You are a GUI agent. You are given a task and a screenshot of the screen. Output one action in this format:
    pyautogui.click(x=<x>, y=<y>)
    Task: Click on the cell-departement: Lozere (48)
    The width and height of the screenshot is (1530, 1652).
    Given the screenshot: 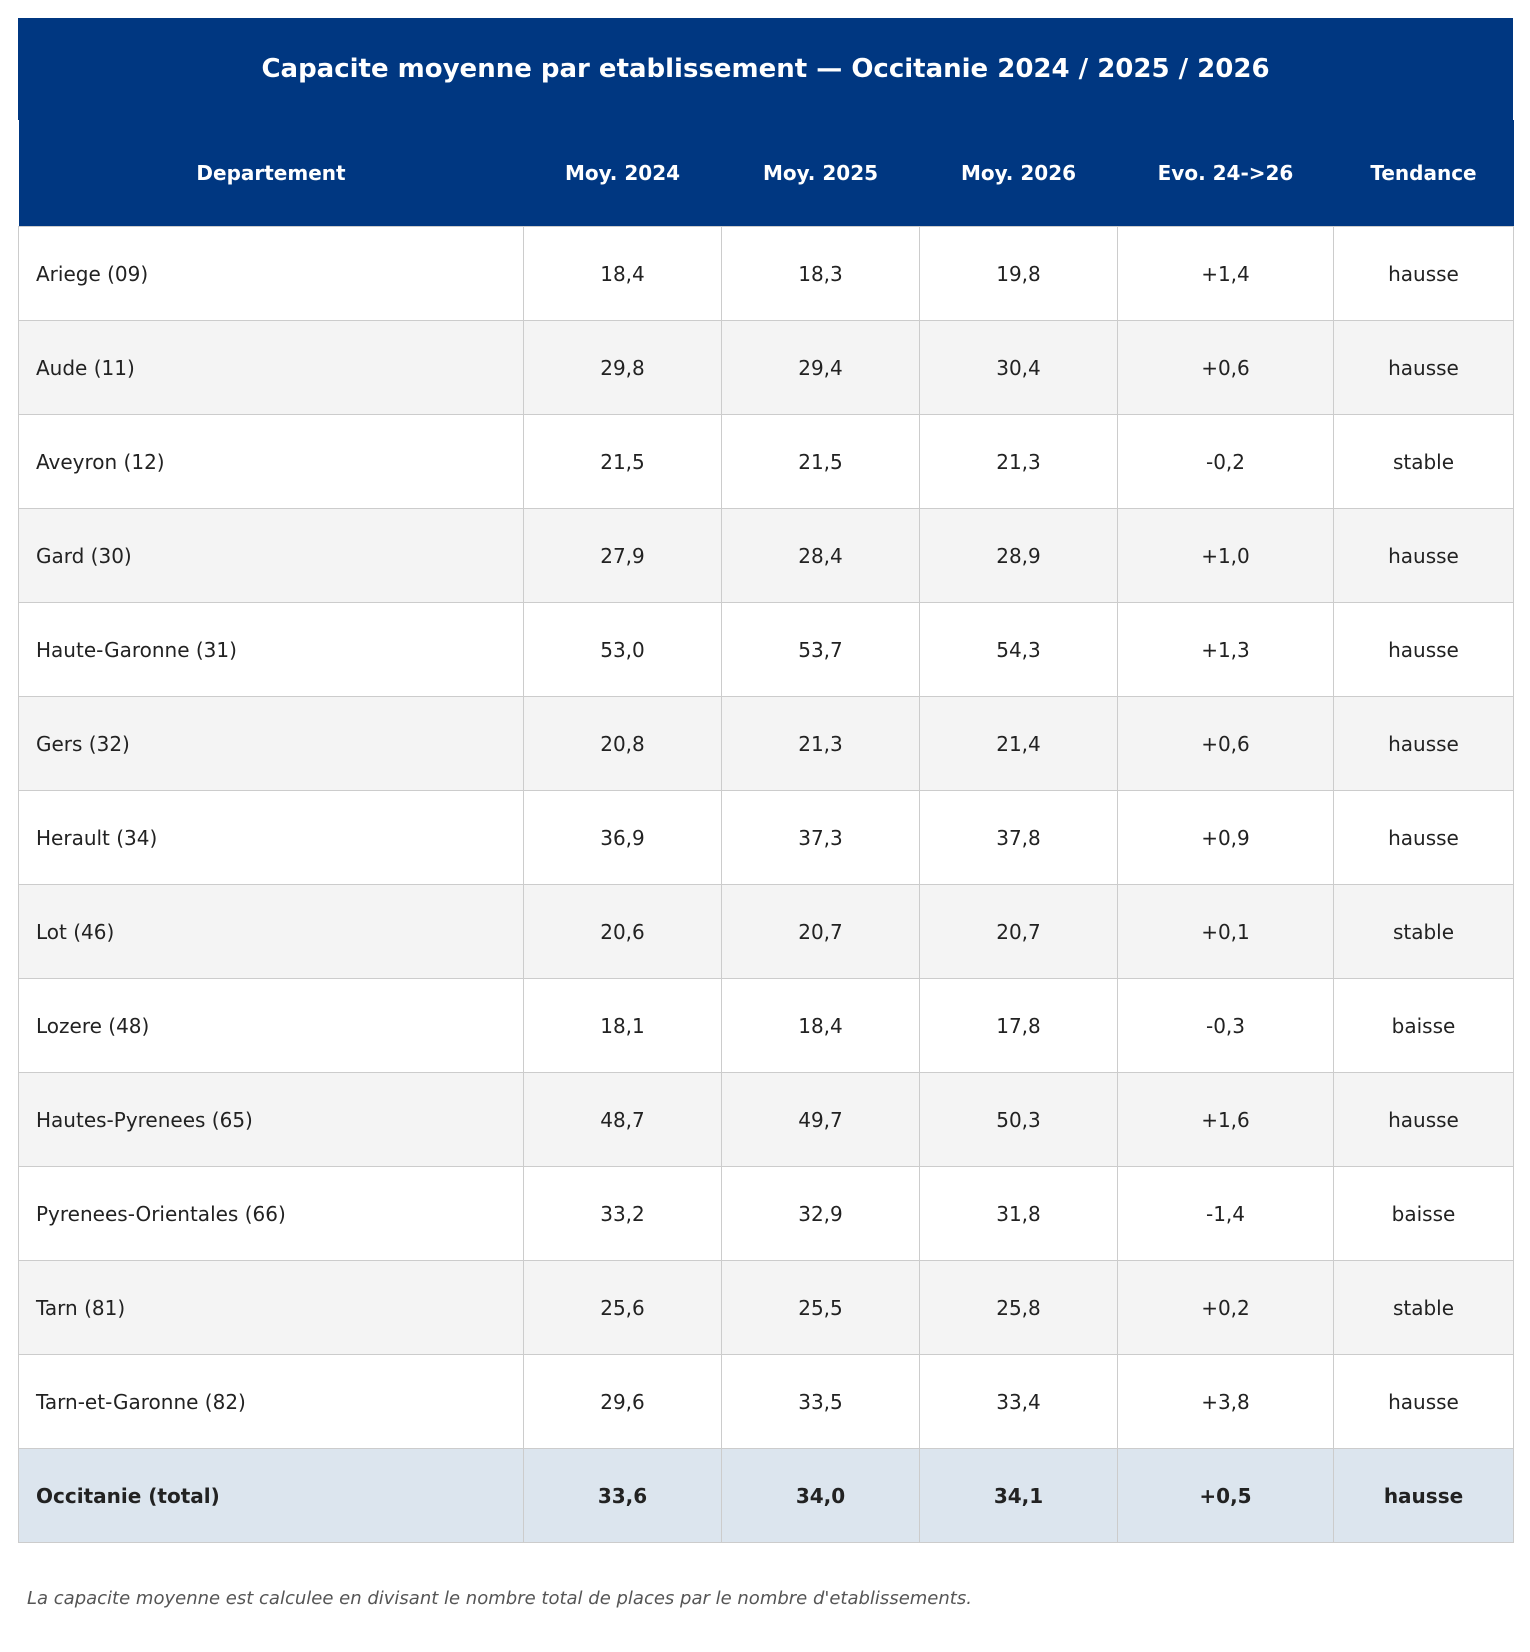 What is the action you would take?
    pyautogui.click(x=271, y=1025)
    